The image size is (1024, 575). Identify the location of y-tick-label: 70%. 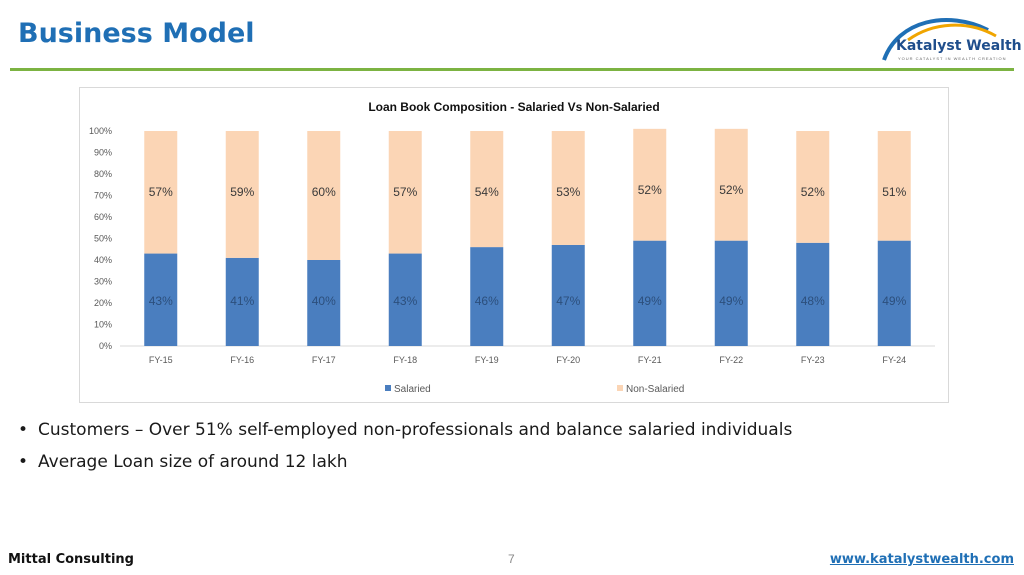
(103, 196).